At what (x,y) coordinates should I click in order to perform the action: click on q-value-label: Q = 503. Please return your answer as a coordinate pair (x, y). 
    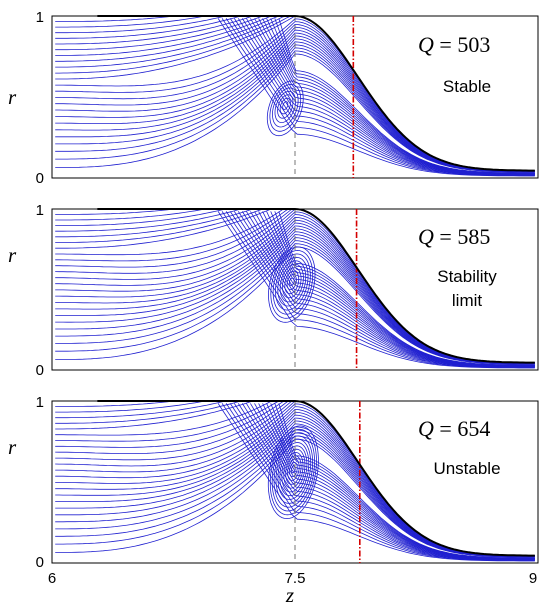
    Looking at the image, I should click on (454, 44).